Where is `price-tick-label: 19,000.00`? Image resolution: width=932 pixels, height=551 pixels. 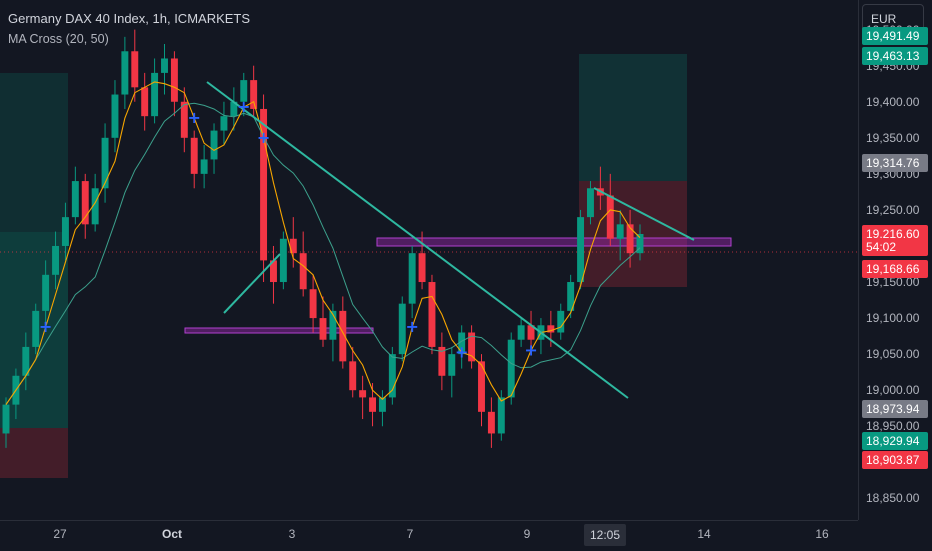
price-tick-label: 19,000.00 is located at coordinates (893, 390).